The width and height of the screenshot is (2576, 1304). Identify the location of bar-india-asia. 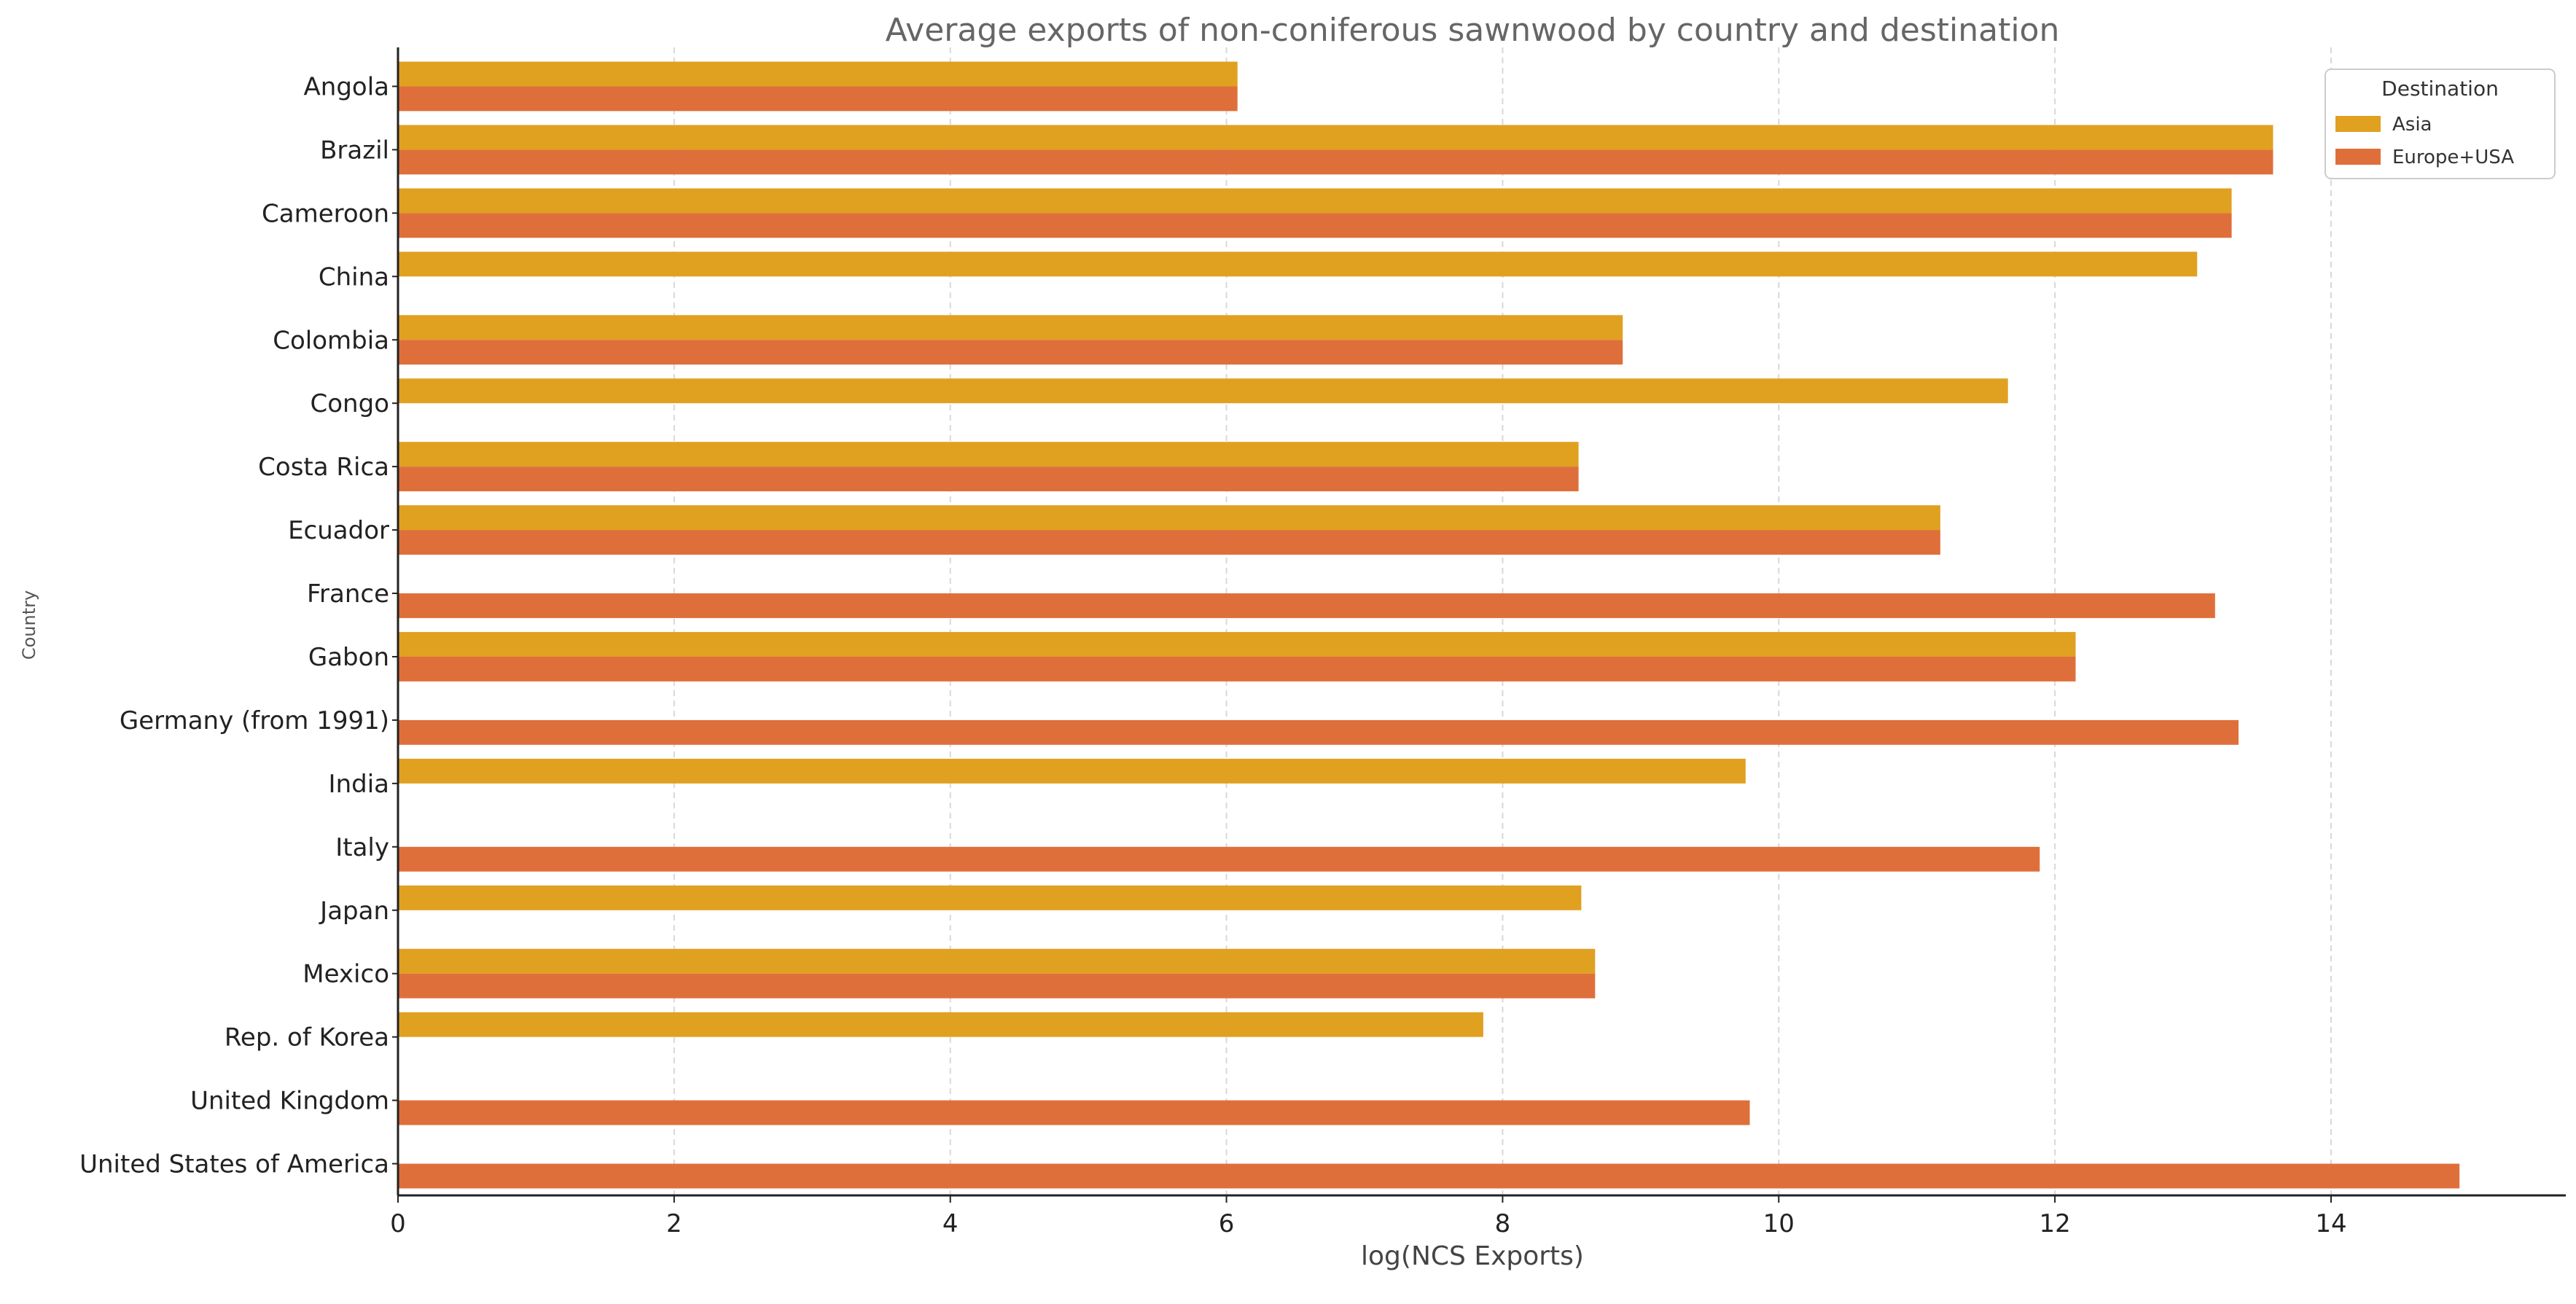
(1072, 771).